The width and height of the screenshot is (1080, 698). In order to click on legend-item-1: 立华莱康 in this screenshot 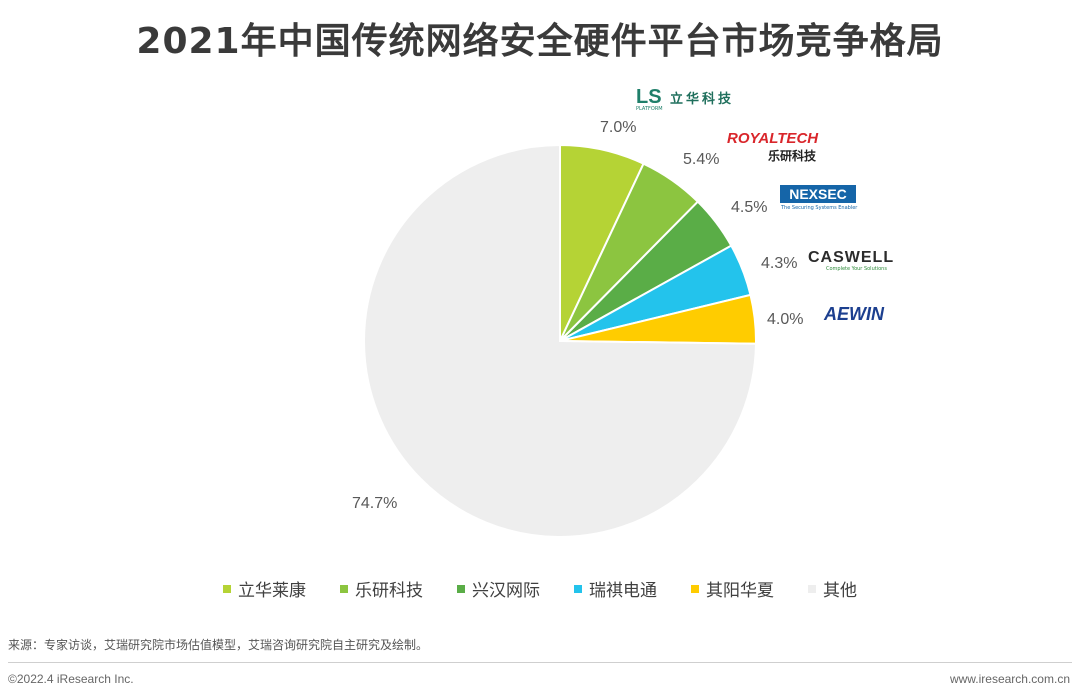, I will do `click(264, 588)`.